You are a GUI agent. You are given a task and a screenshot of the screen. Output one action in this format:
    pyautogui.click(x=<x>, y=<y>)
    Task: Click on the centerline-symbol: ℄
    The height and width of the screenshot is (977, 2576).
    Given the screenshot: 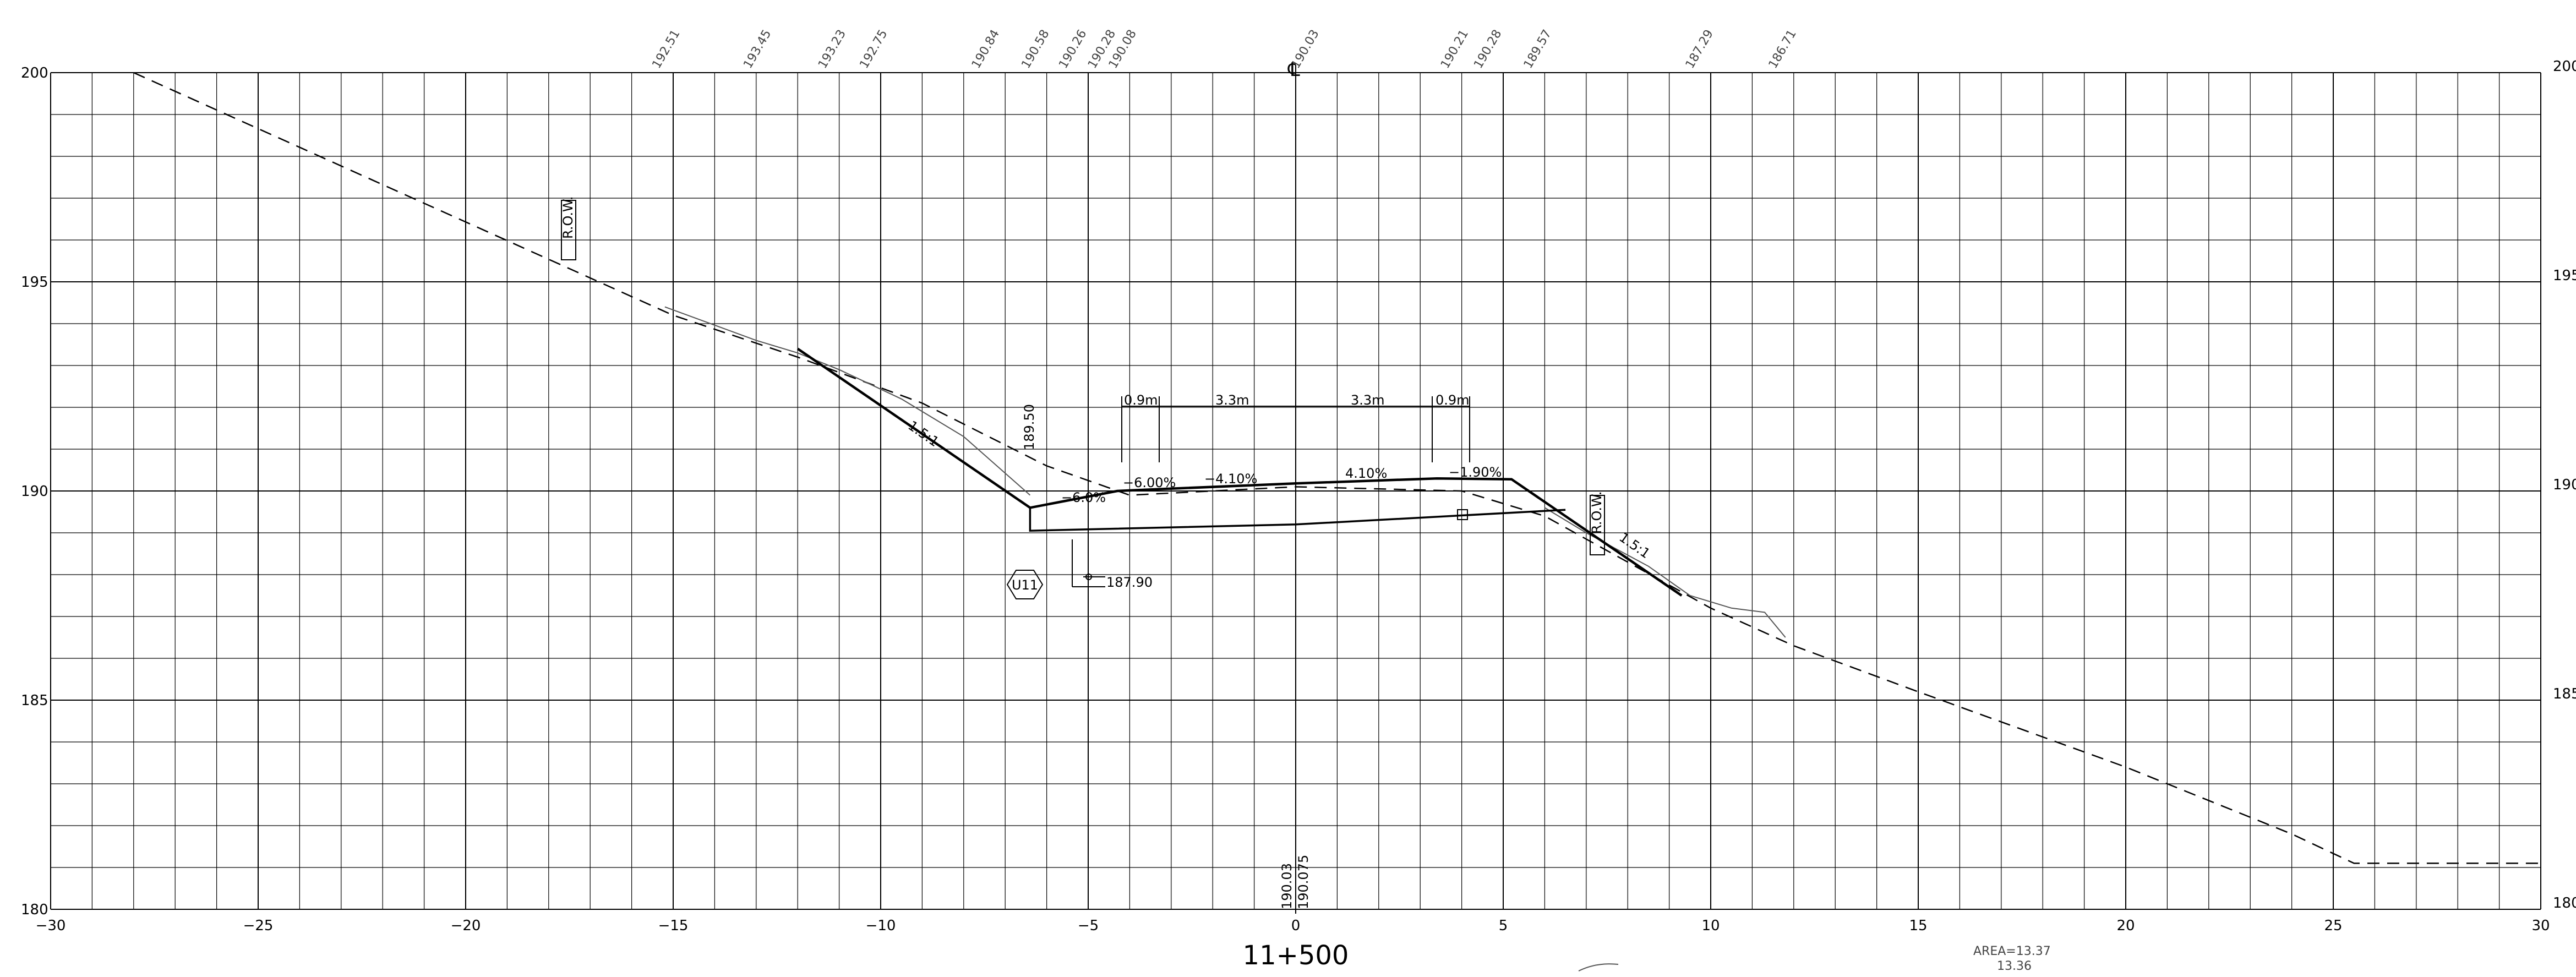 What is the action you would take?
    pyautogui.click(x=1293, y=70)
    